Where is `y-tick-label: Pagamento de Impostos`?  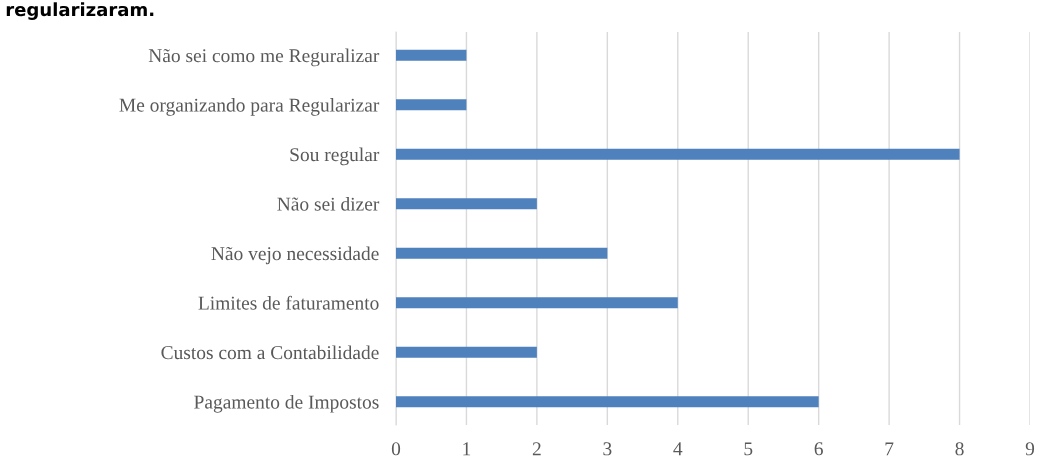 y-tick-label: Pagamento de Impostos is located at coordinates (286, 403).